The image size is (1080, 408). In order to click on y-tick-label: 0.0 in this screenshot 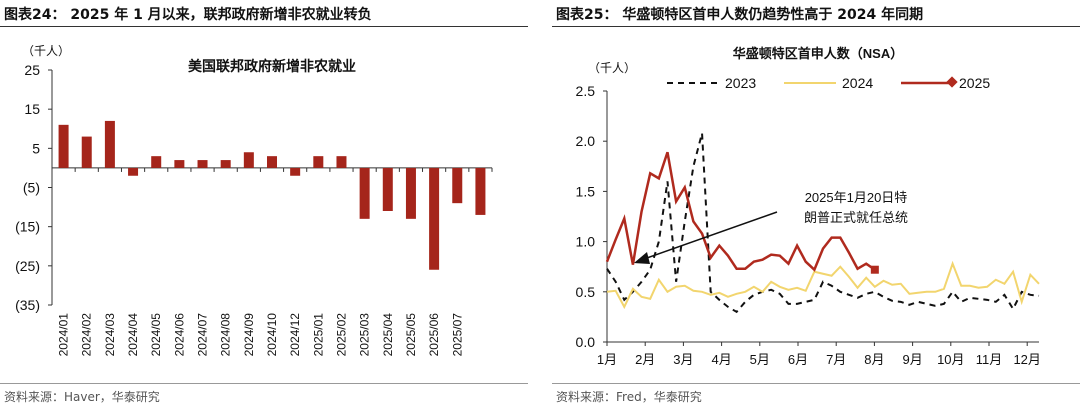, I will do `click(586, 342)`.